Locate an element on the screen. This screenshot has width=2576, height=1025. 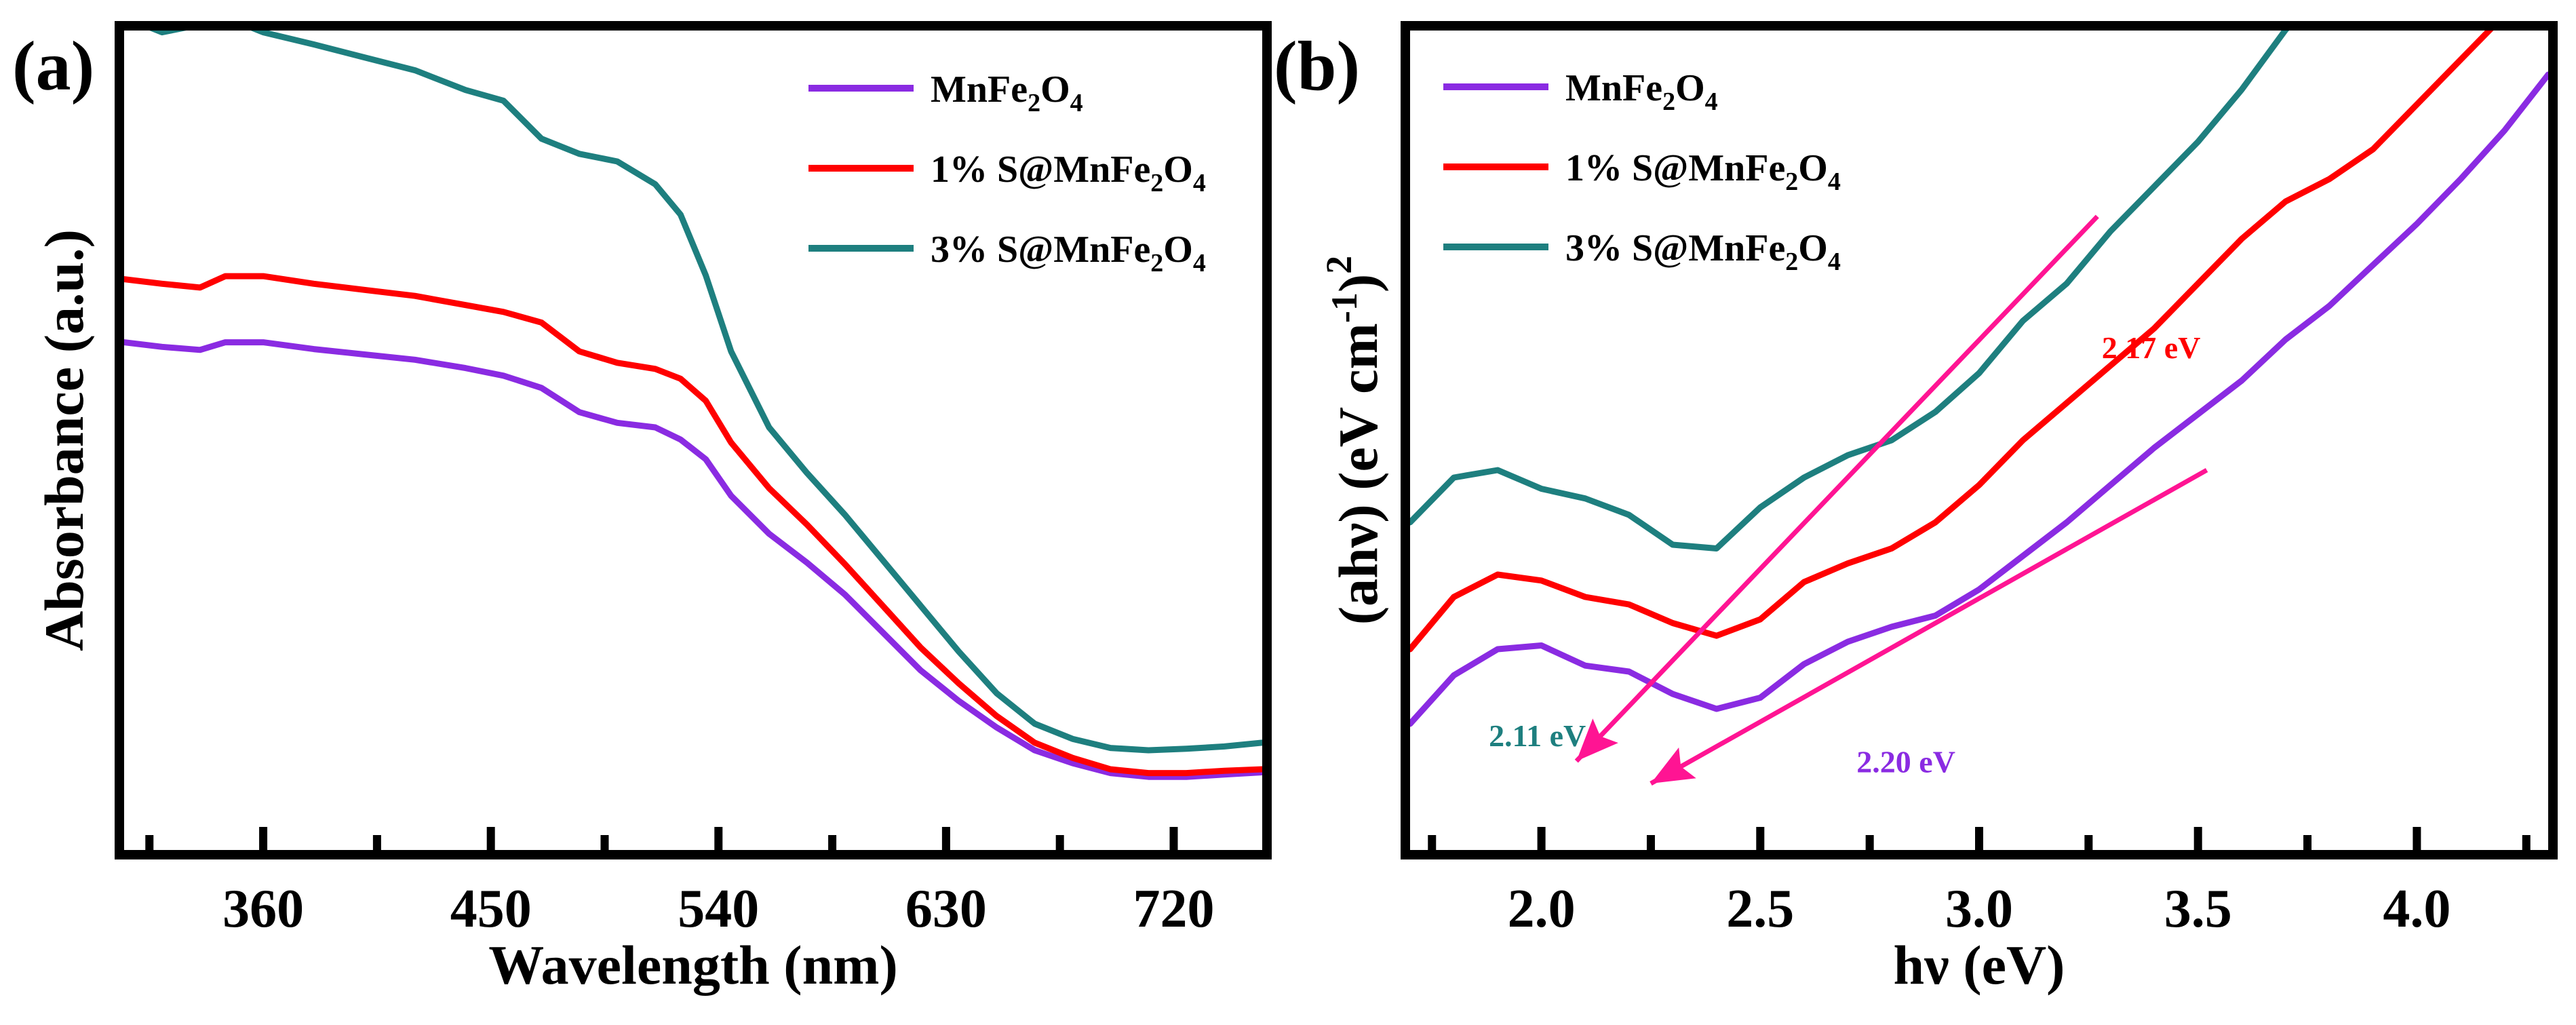
panel-b-xlabel: hν (eV) is located at coordinates (1979, 965).